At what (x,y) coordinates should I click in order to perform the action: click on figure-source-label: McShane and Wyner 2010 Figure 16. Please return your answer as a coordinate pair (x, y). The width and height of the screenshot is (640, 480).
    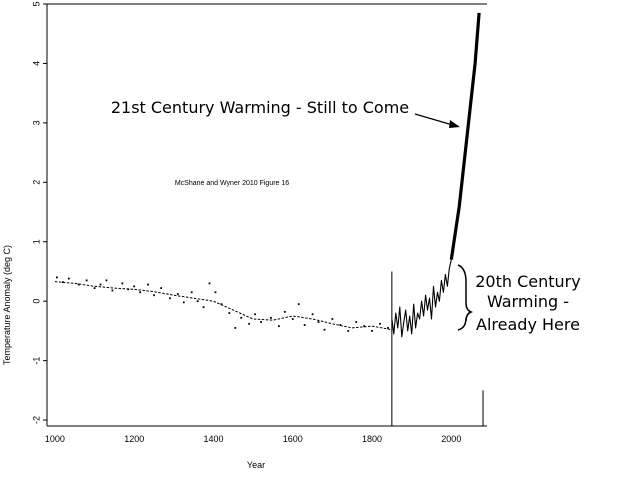
    Looking at the image, I should click on (232, 183).